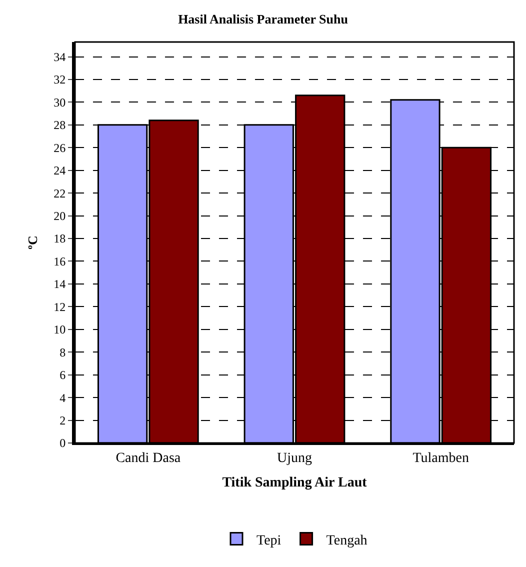 This screenshot has width=526, height=567. What do you see at coordinates (149, 458) in the screenshot?
I see `x-tick-label: Candi Dasa` at bounding box center [149, 458].